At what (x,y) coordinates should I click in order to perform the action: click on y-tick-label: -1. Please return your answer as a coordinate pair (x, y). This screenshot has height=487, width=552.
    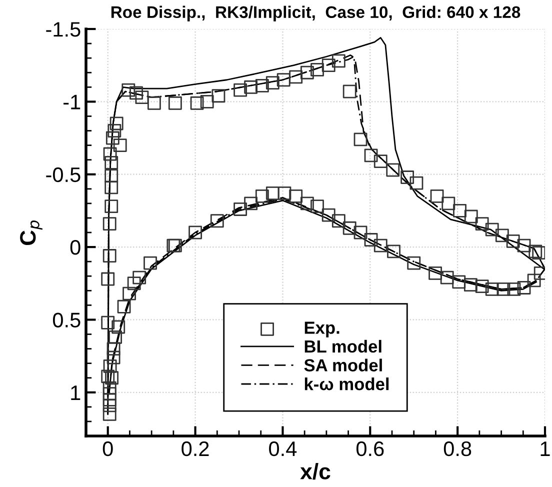
    Looking at the image, I should click on (72, 102).